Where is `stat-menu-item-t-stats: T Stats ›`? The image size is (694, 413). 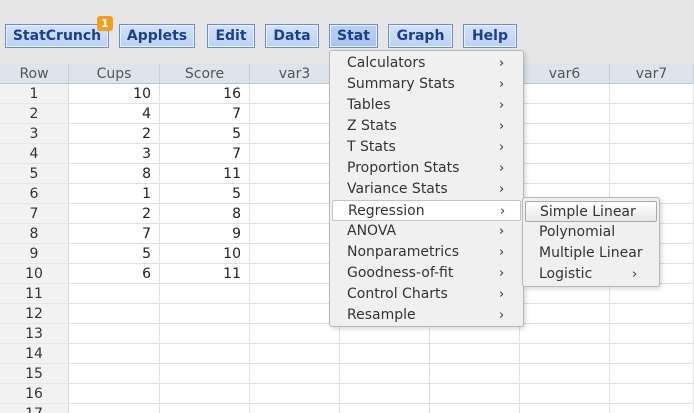
stat-menu-item-t-stats: T Stats › is located at coordinates (426, 147).